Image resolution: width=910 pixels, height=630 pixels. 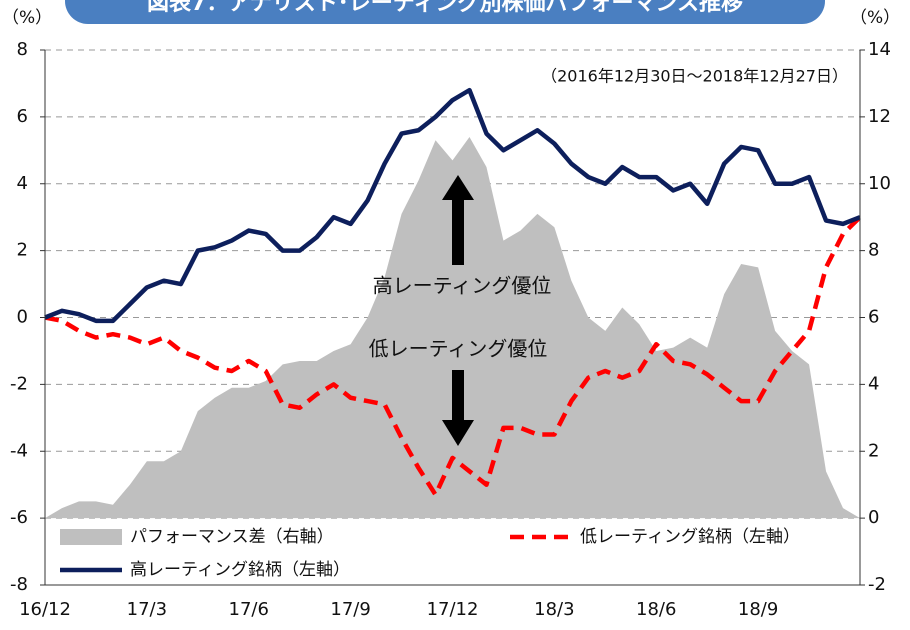 I want to click on y2-tick-label: 14, so click(x=879, y=49).